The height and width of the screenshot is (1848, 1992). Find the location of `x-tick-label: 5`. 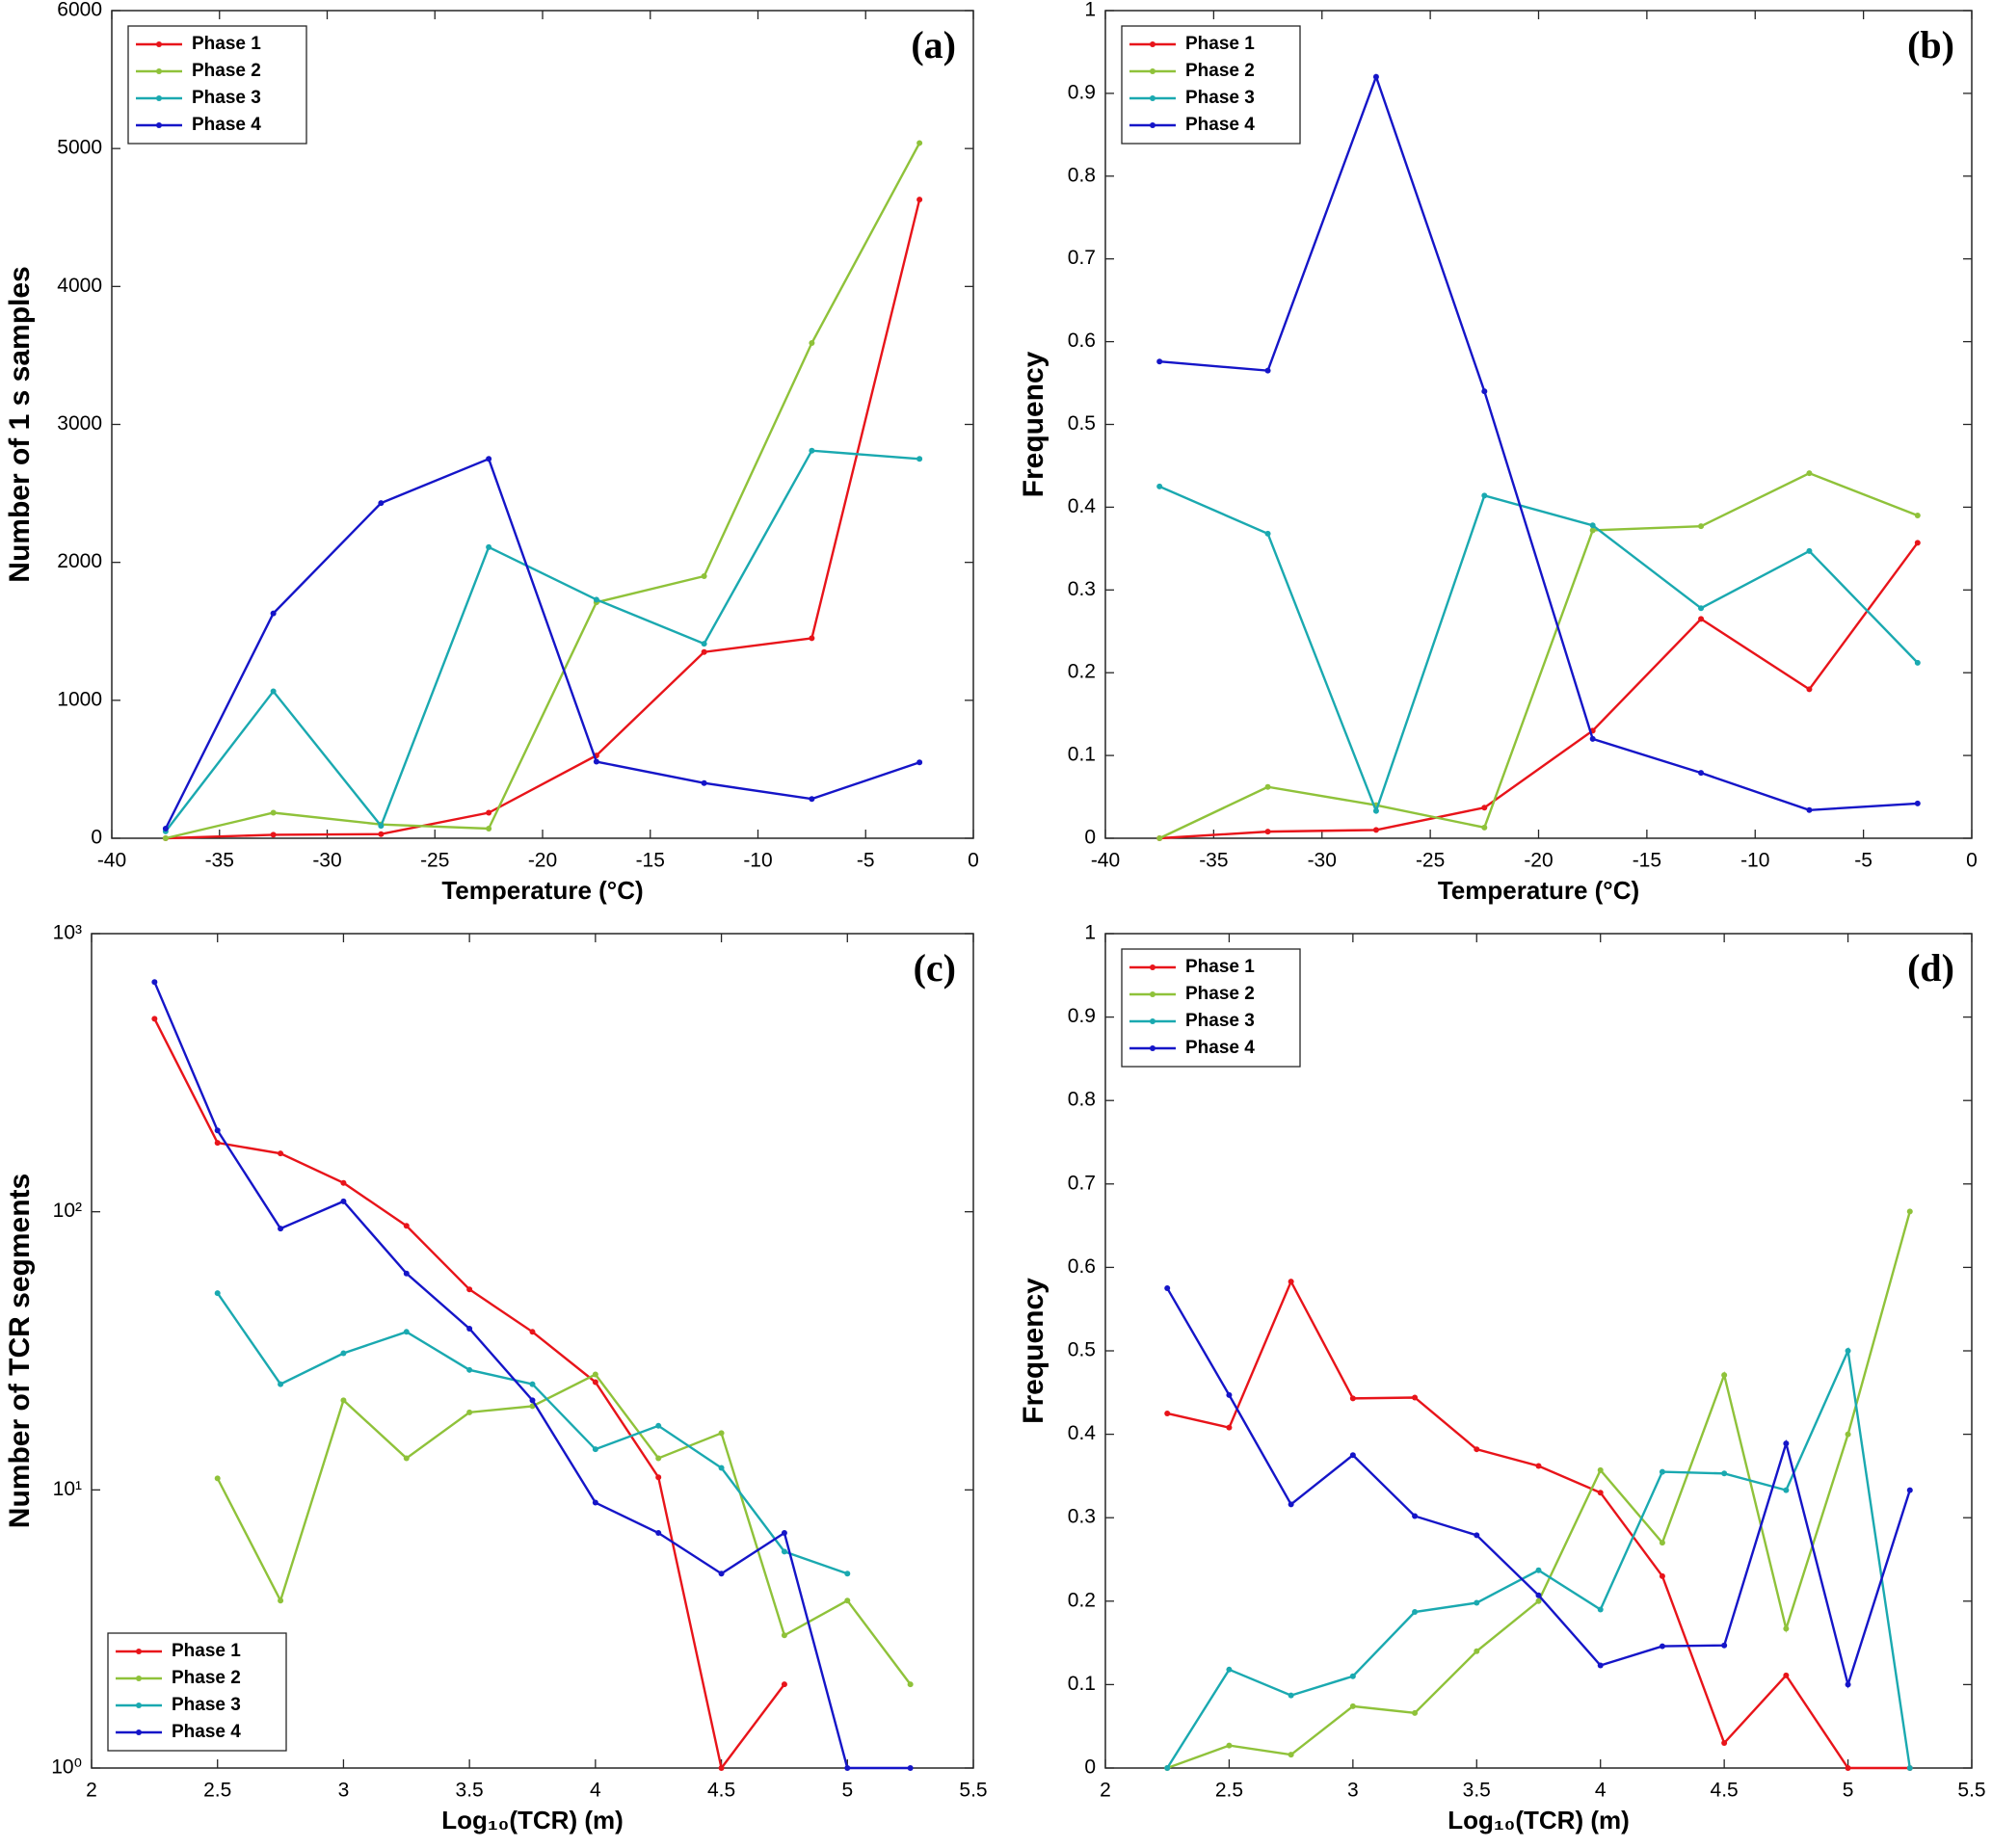

x-tick-label: 5 is located at coordinates (847, 1791).